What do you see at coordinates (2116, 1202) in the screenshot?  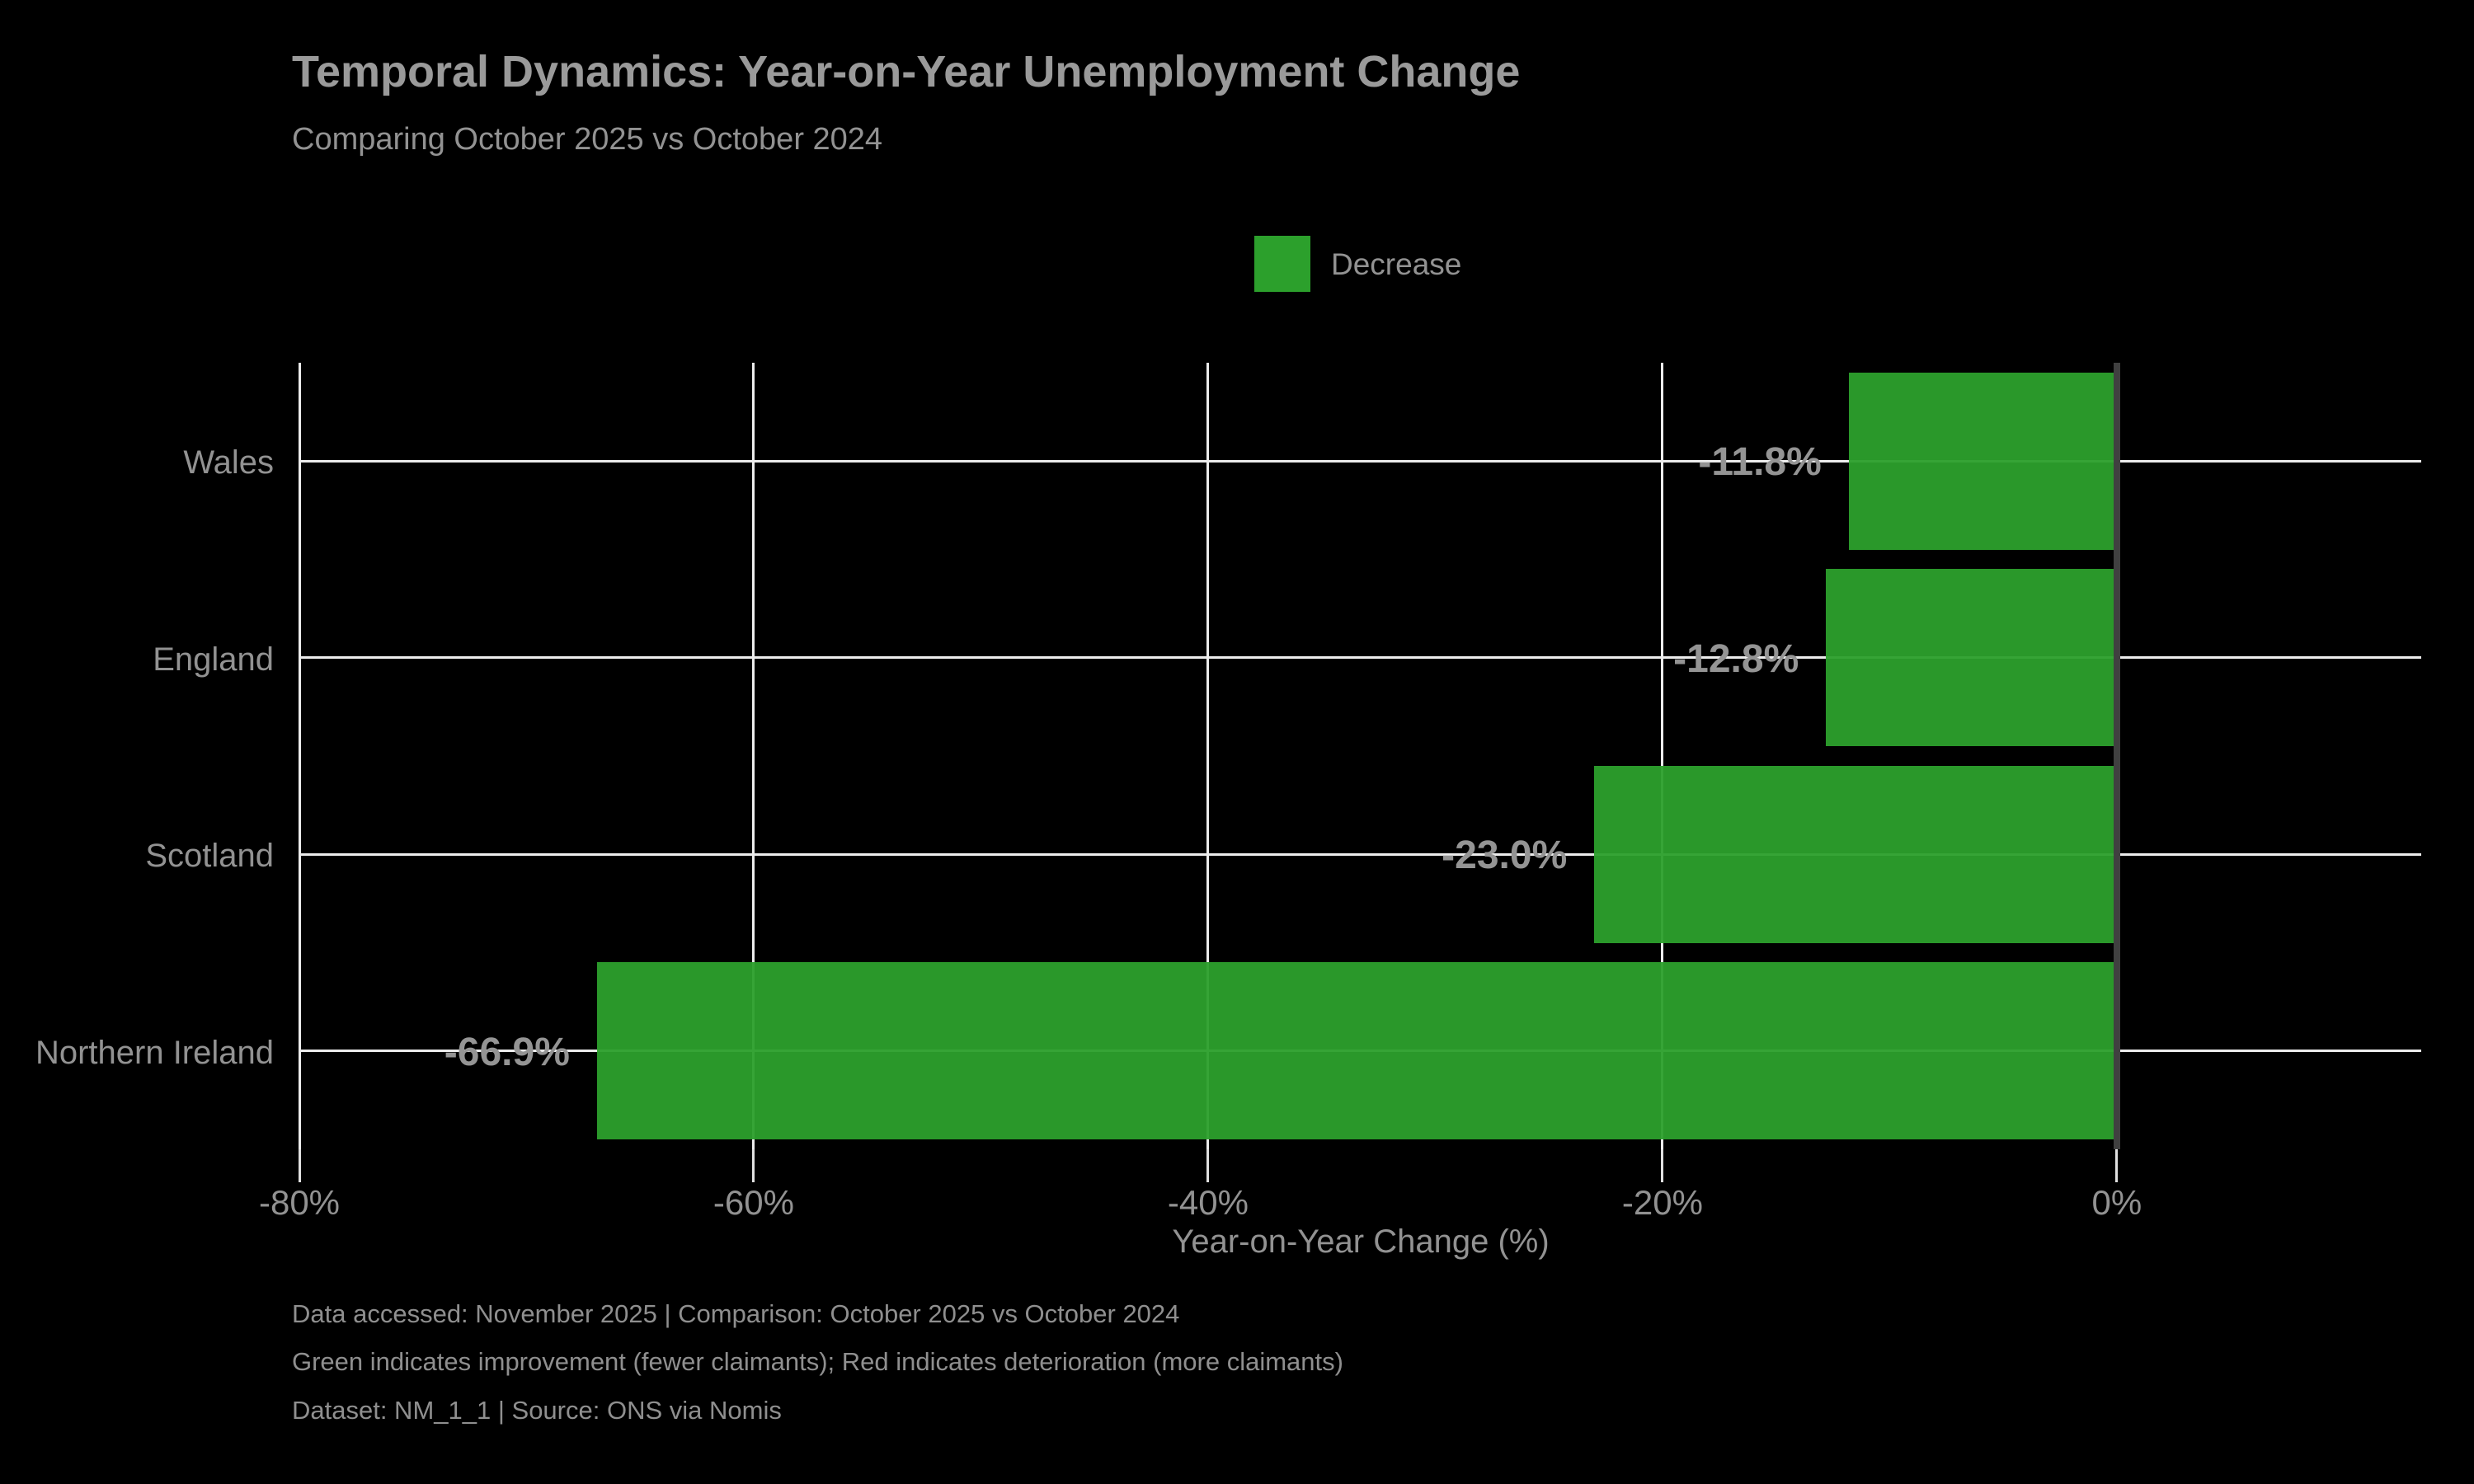 I see `x-tick-label: 0%` at bounding box center [2116, 1202].